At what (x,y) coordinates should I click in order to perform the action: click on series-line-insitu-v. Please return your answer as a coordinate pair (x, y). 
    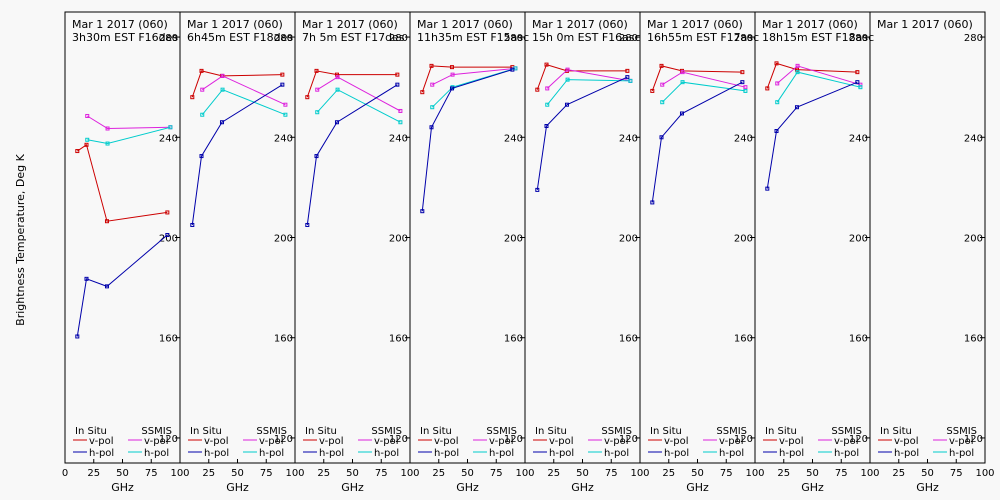
    Looking at the image, I should click on (582, 76).